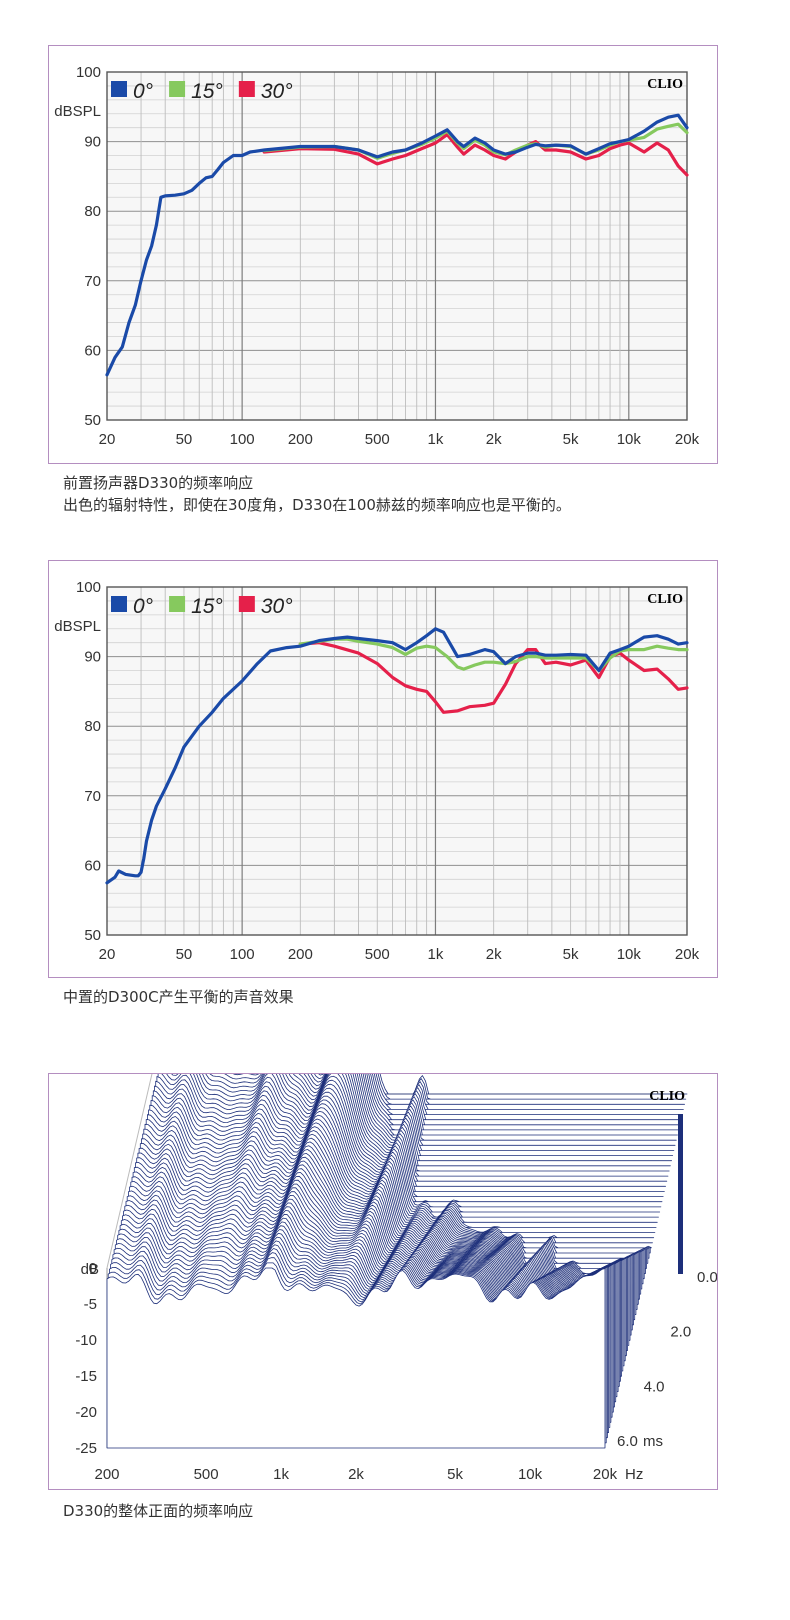  I want to click on right-edge-bar, so click(680, 1194).